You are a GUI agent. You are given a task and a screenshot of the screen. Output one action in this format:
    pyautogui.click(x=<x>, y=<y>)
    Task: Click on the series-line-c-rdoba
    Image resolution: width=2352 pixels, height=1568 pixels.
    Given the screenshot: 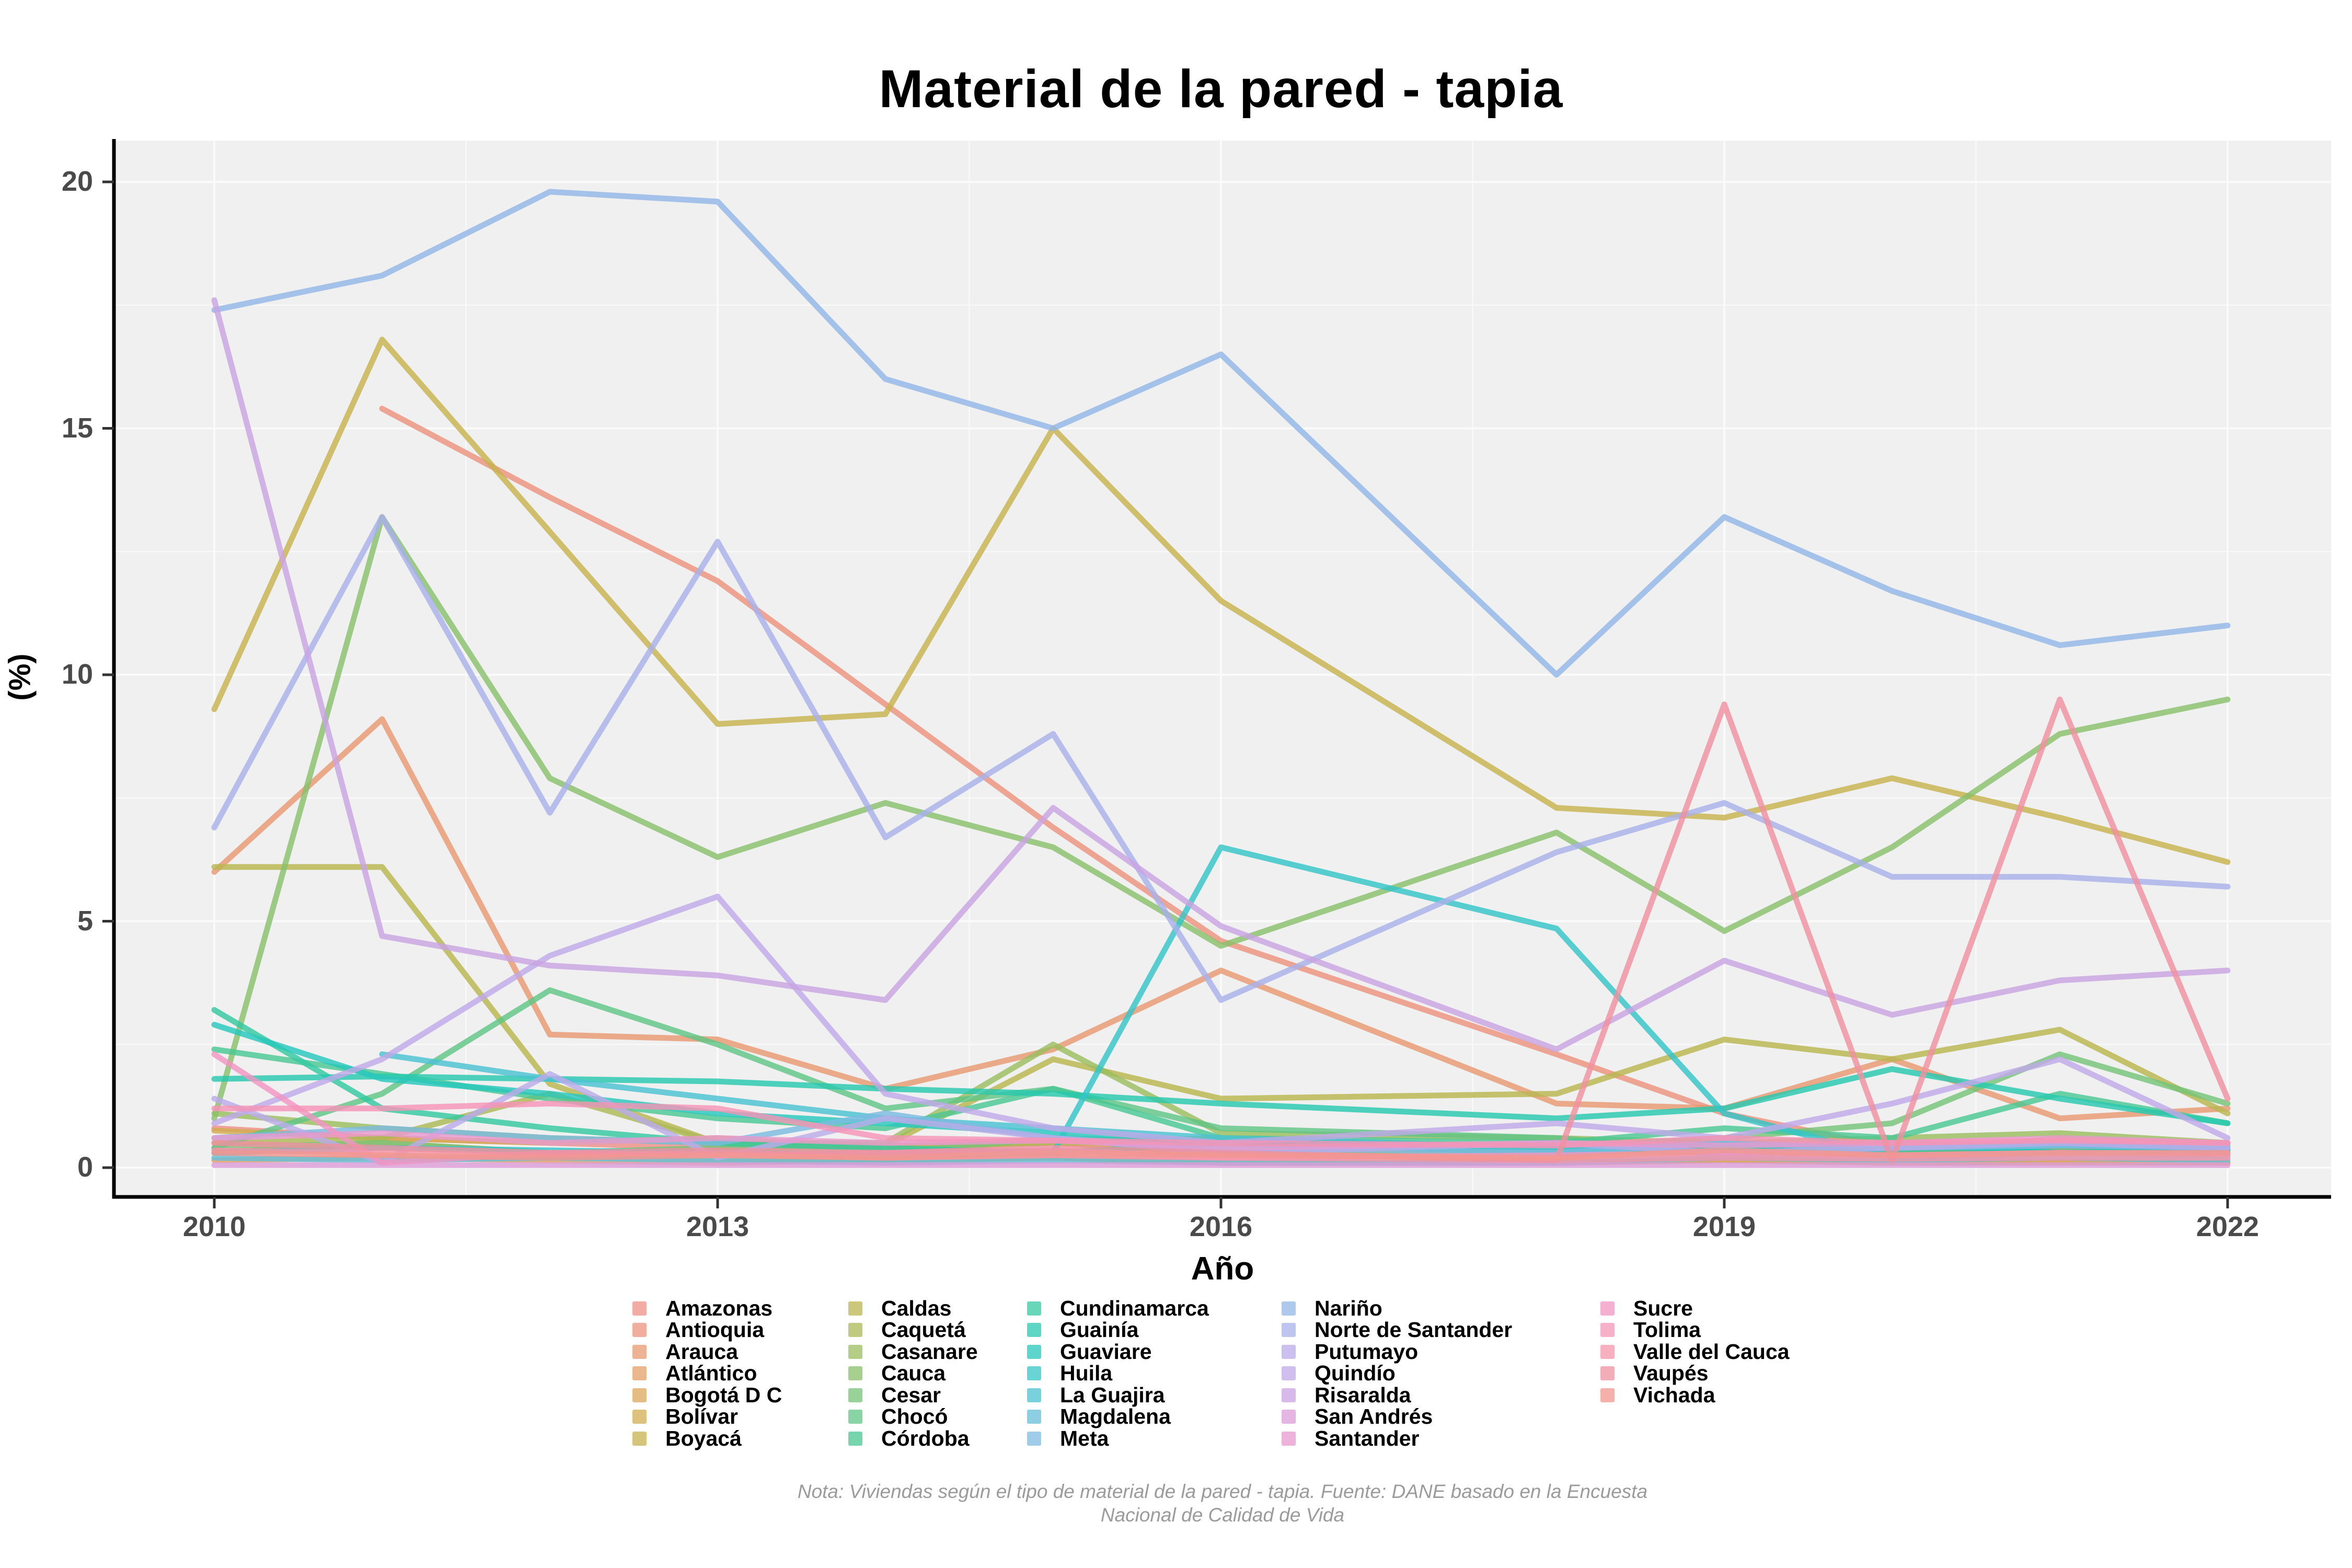 What is the action you would take?
    pyautogui.click(x=1221, y=1096)
    